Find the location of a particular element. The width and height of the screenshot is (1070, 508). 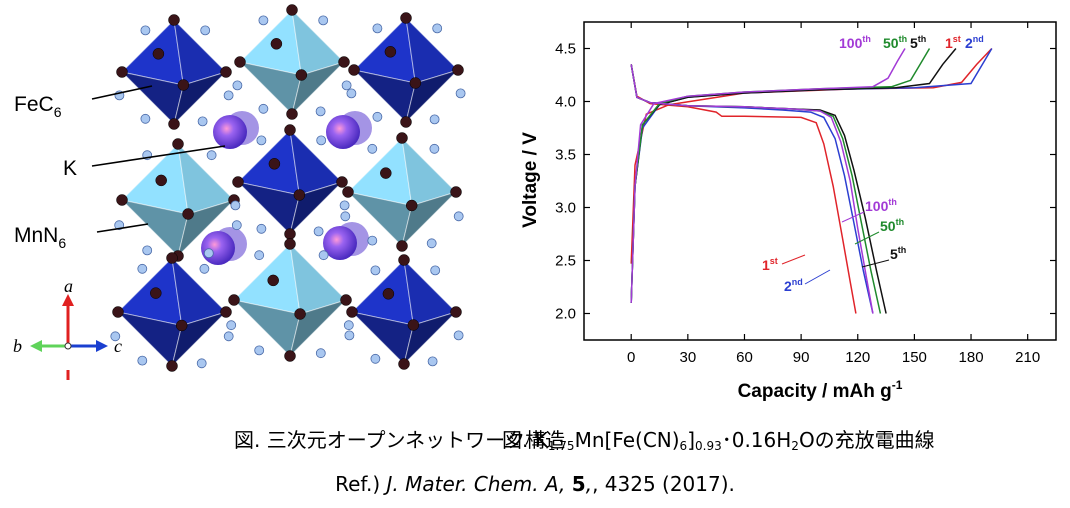

series-50-charge-line is located at coordinates (780, 175).